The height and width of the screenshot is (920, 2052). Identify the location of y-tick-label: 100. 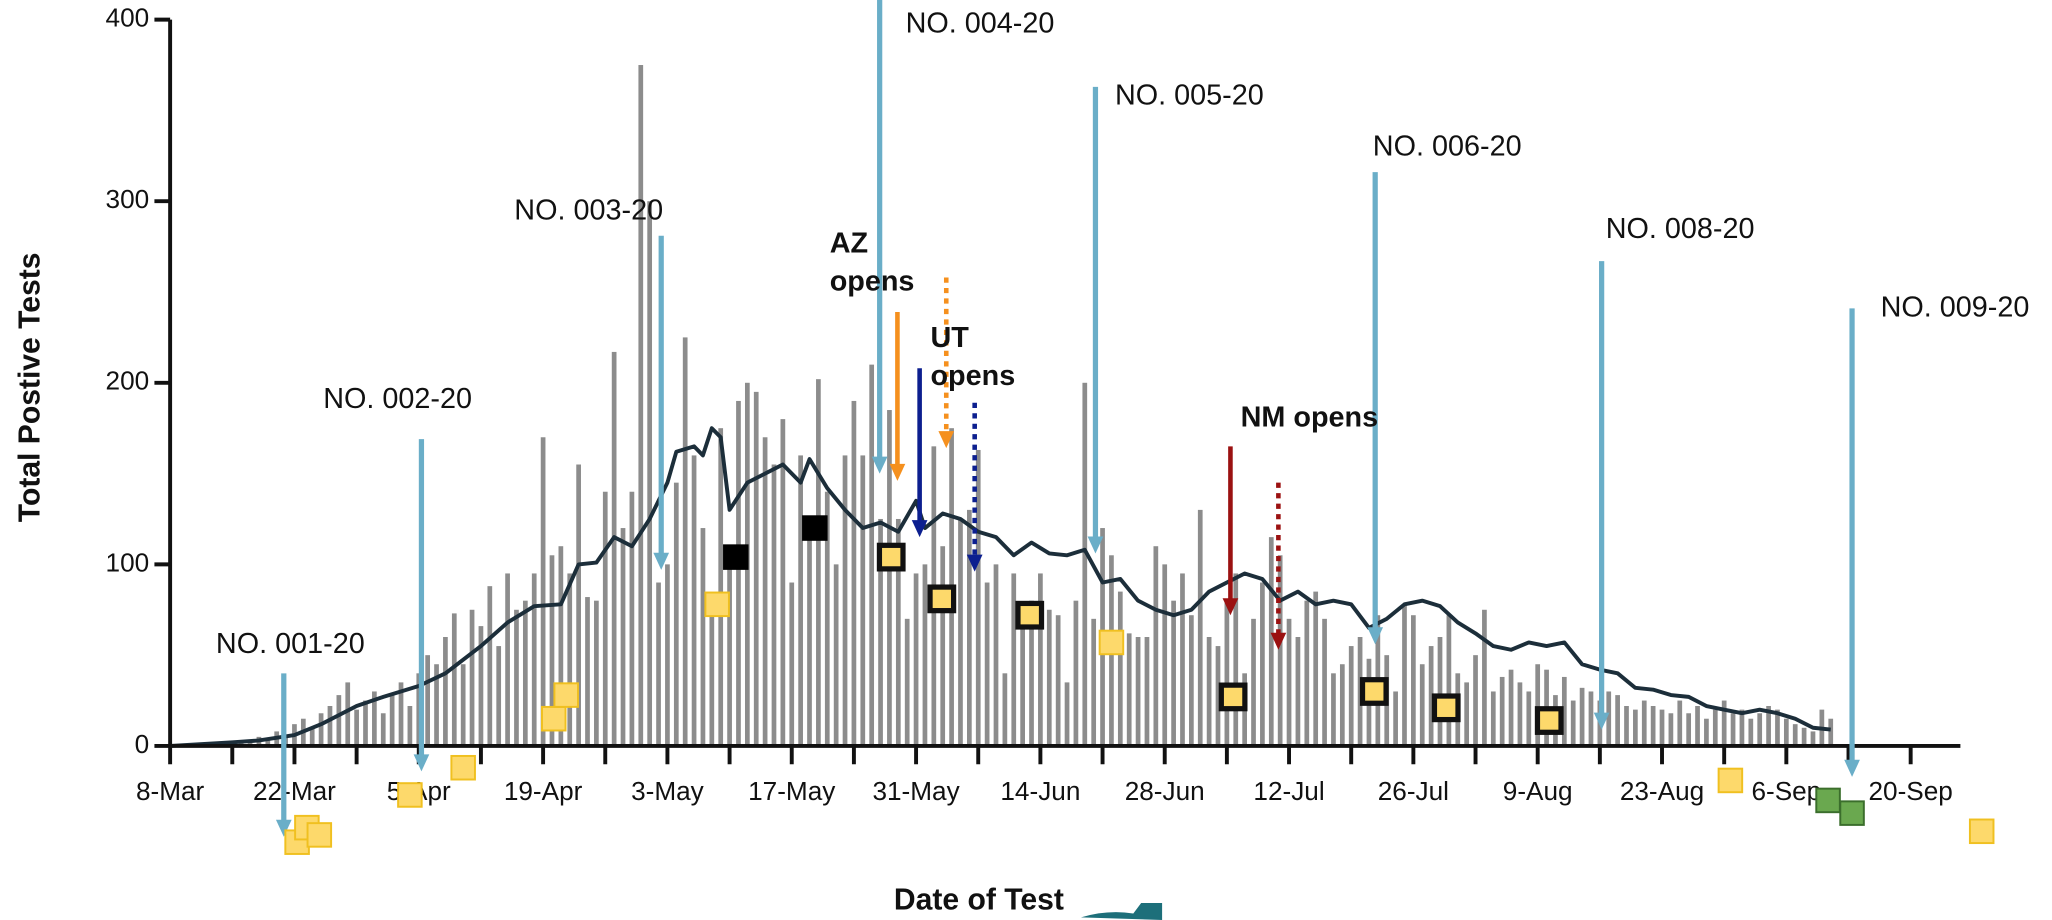
(128, 562).